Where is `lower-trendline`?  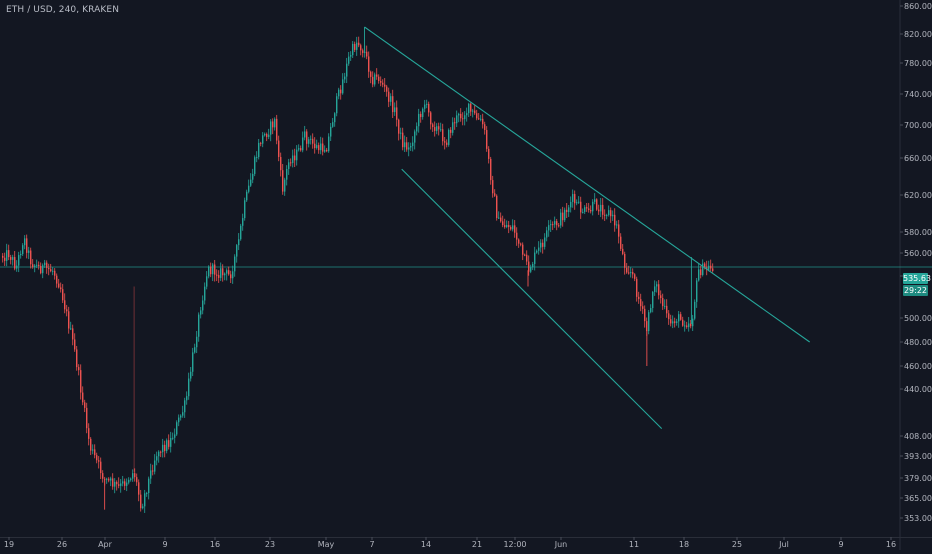
lower-trendline is located at coordinates (532, 299).